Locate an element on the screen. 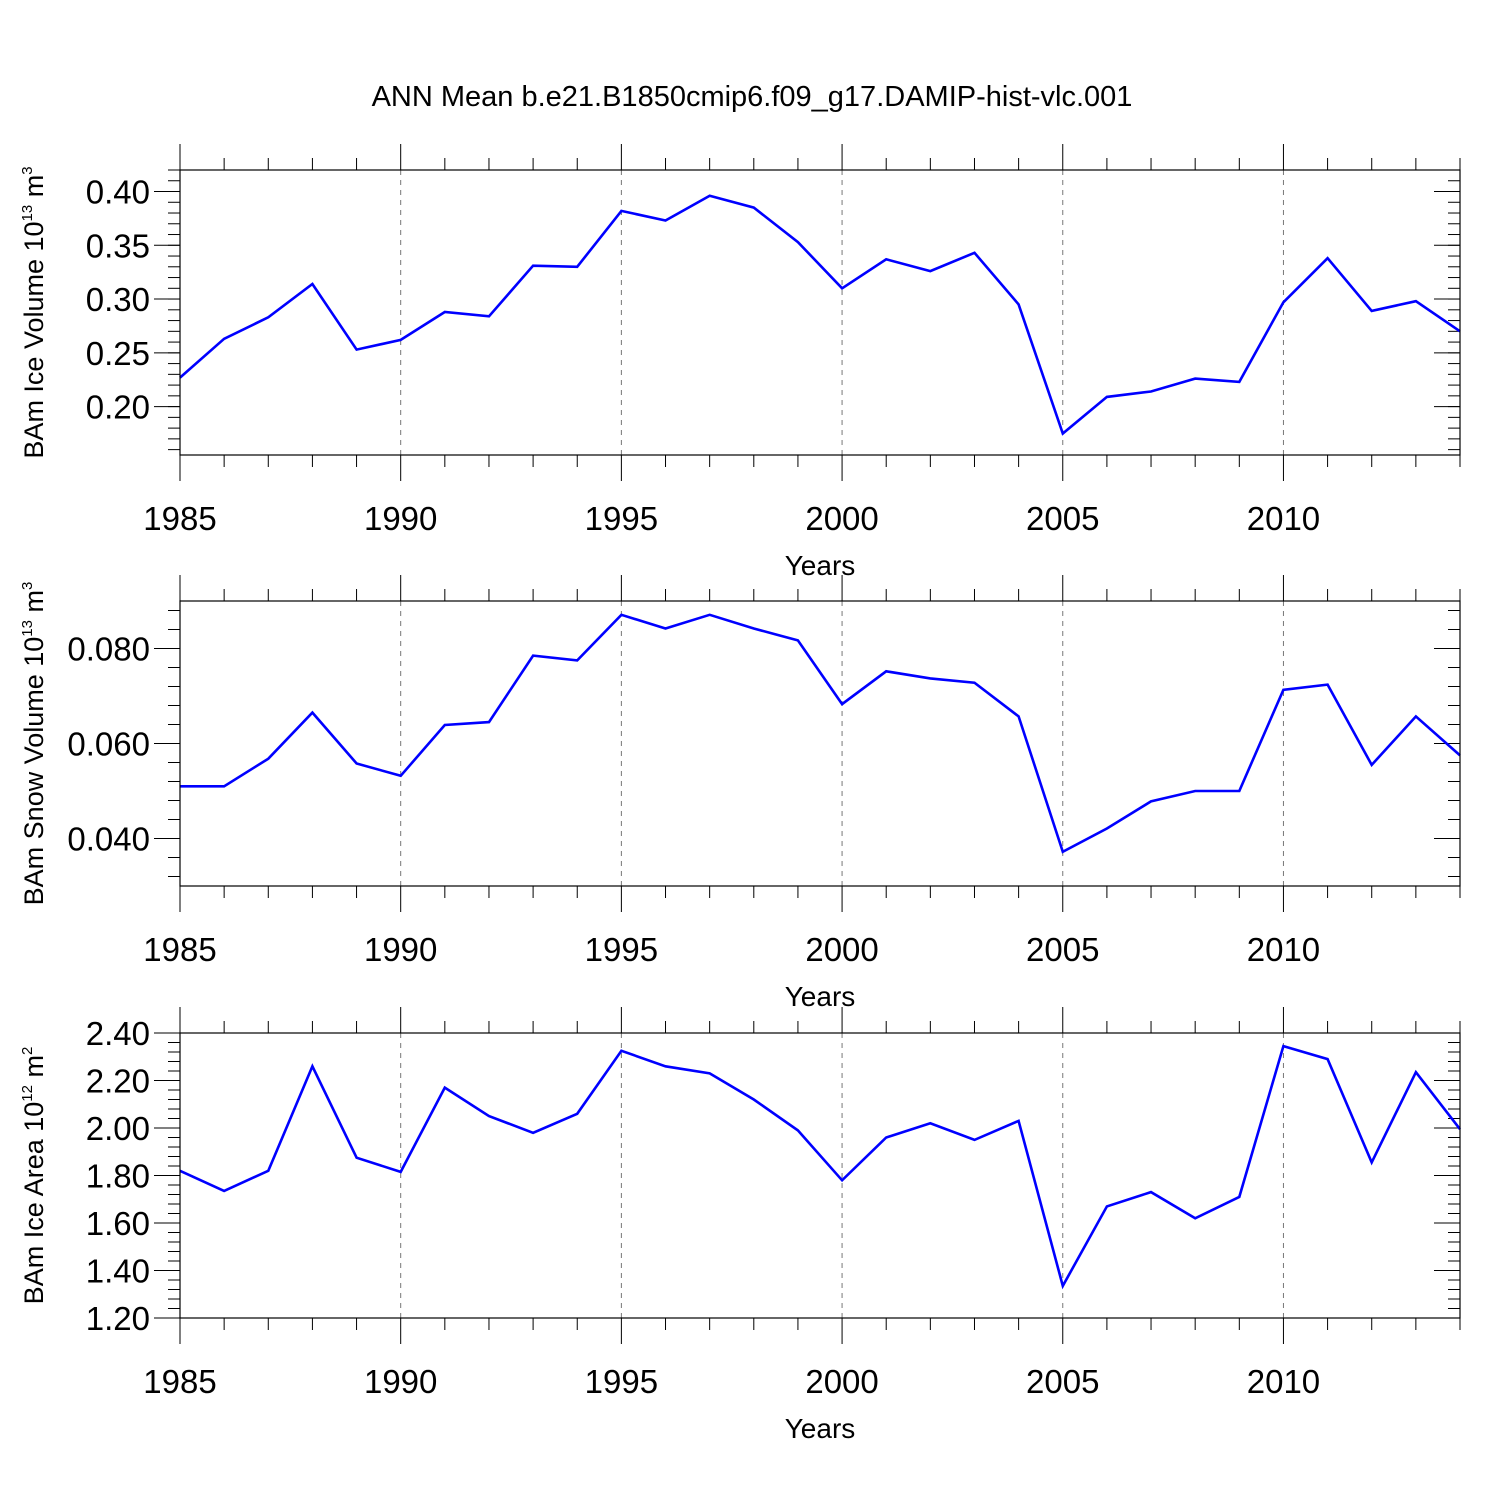 This screenshot has height=1500, width=1500. y-axis-label: BAm Ice Volume 1013 m3 is located at coordinates (34, 312).